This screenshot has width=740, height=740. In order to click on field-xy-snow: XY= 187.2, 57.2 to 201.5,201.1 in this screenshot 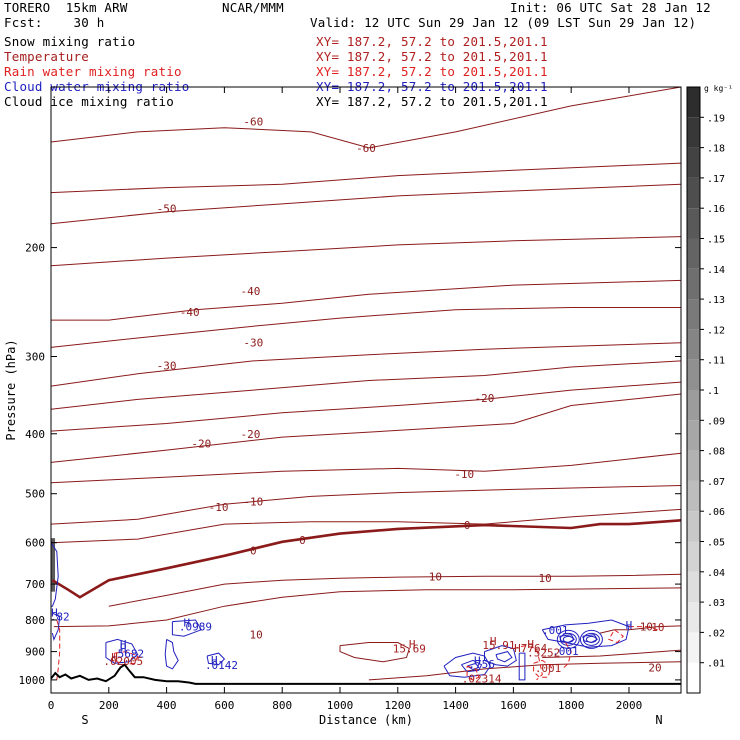, I will do `click(432, 41)`.